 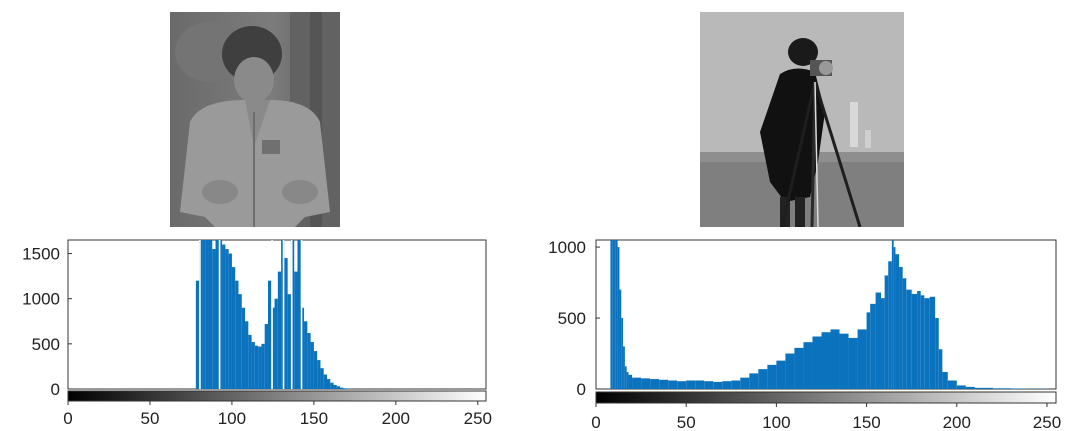 What do you see at coordinates (41, 254) in the screenshot?
I see `y-tick-label: 1500` at bounding box center [41, 254].